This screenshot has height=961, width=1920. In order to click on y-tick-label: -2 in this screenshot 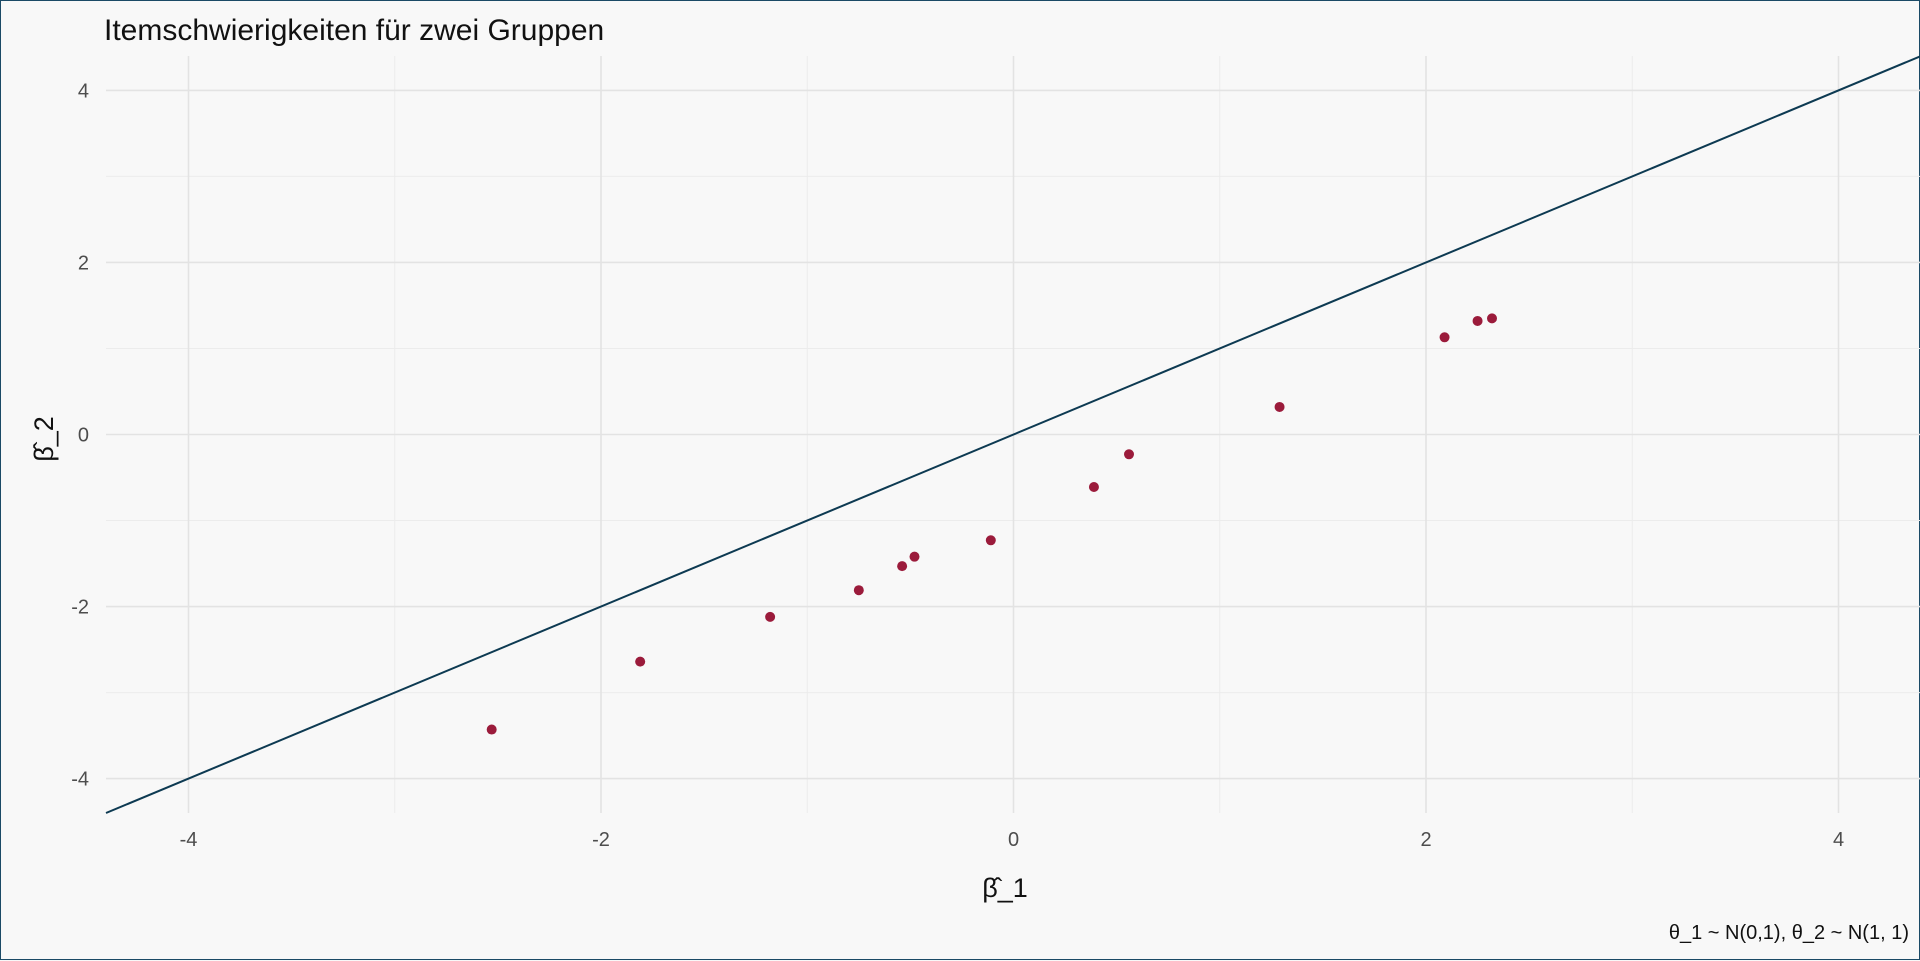, I will do `click(80, 608)`.